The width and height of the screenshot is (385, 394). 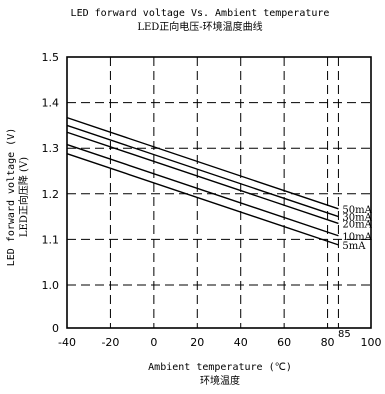 What do you see at coordinates (110, 342) in the screenshot?
I see `x-tick-label: -20` at bounding box center [110, 342].